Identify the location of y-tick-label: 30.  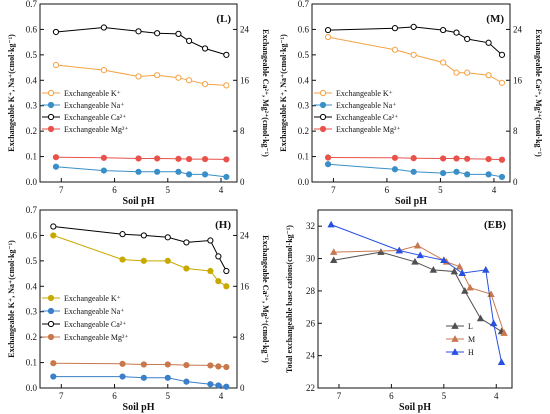
(311, 259).